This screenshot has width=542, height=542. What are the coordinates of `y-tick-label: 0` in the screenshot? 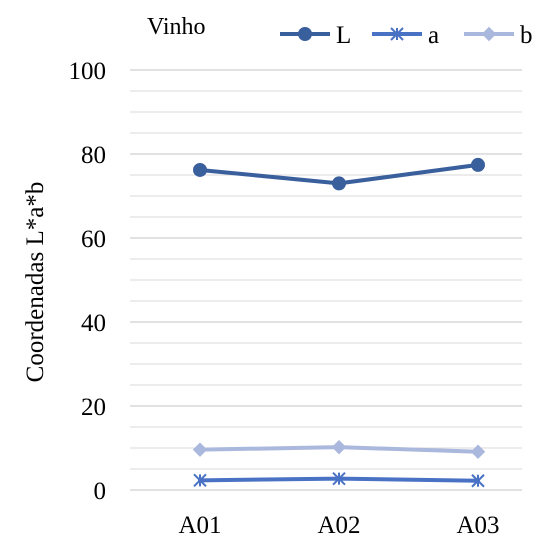 It's located at (100, 491).